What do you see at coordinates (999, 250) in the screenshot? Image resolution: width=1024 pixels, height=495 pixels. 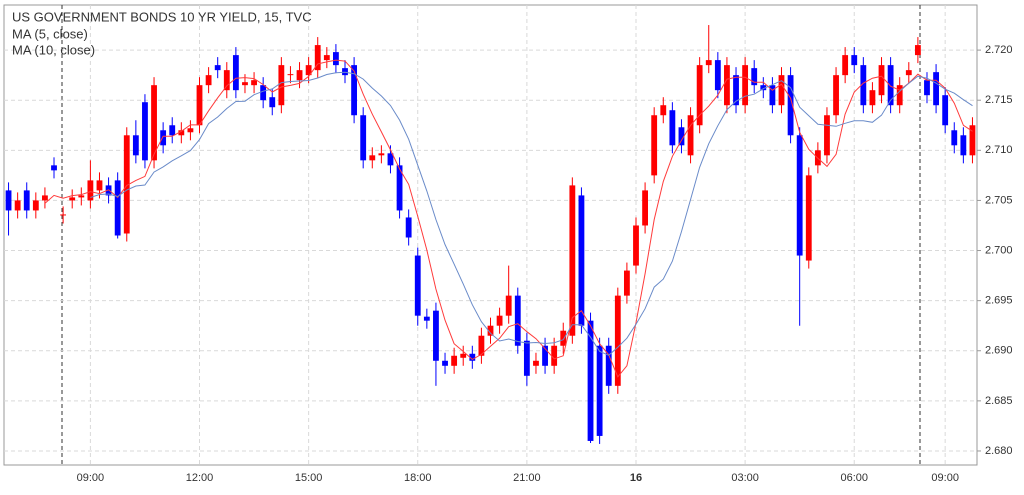 I see `y-tick-label: 2.700` at bounding box center [999, 250].